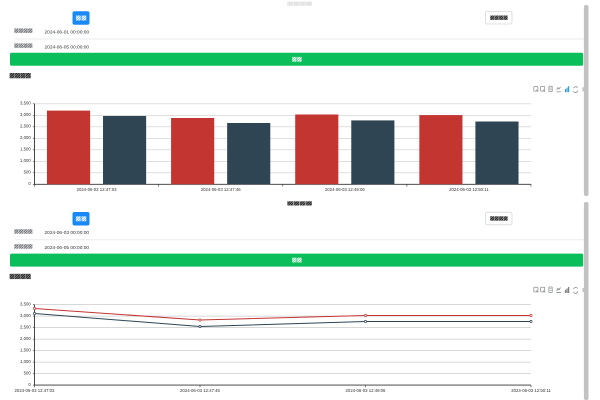 The height and width of the screenshot is (400, 600). Describe the element at coordinates (67, 233) in the screenshot. I see `svg-text: 2024-06-03 00:00:00` at that location.